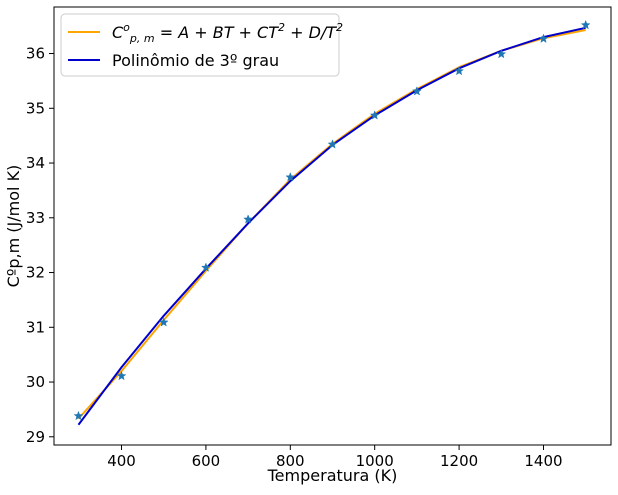 This screenshot has width=618, height=495. What do you see at coordinates (35, 54) in the screenshot?
I see `y-tick-label: 36` at bounding box center [35, 54].